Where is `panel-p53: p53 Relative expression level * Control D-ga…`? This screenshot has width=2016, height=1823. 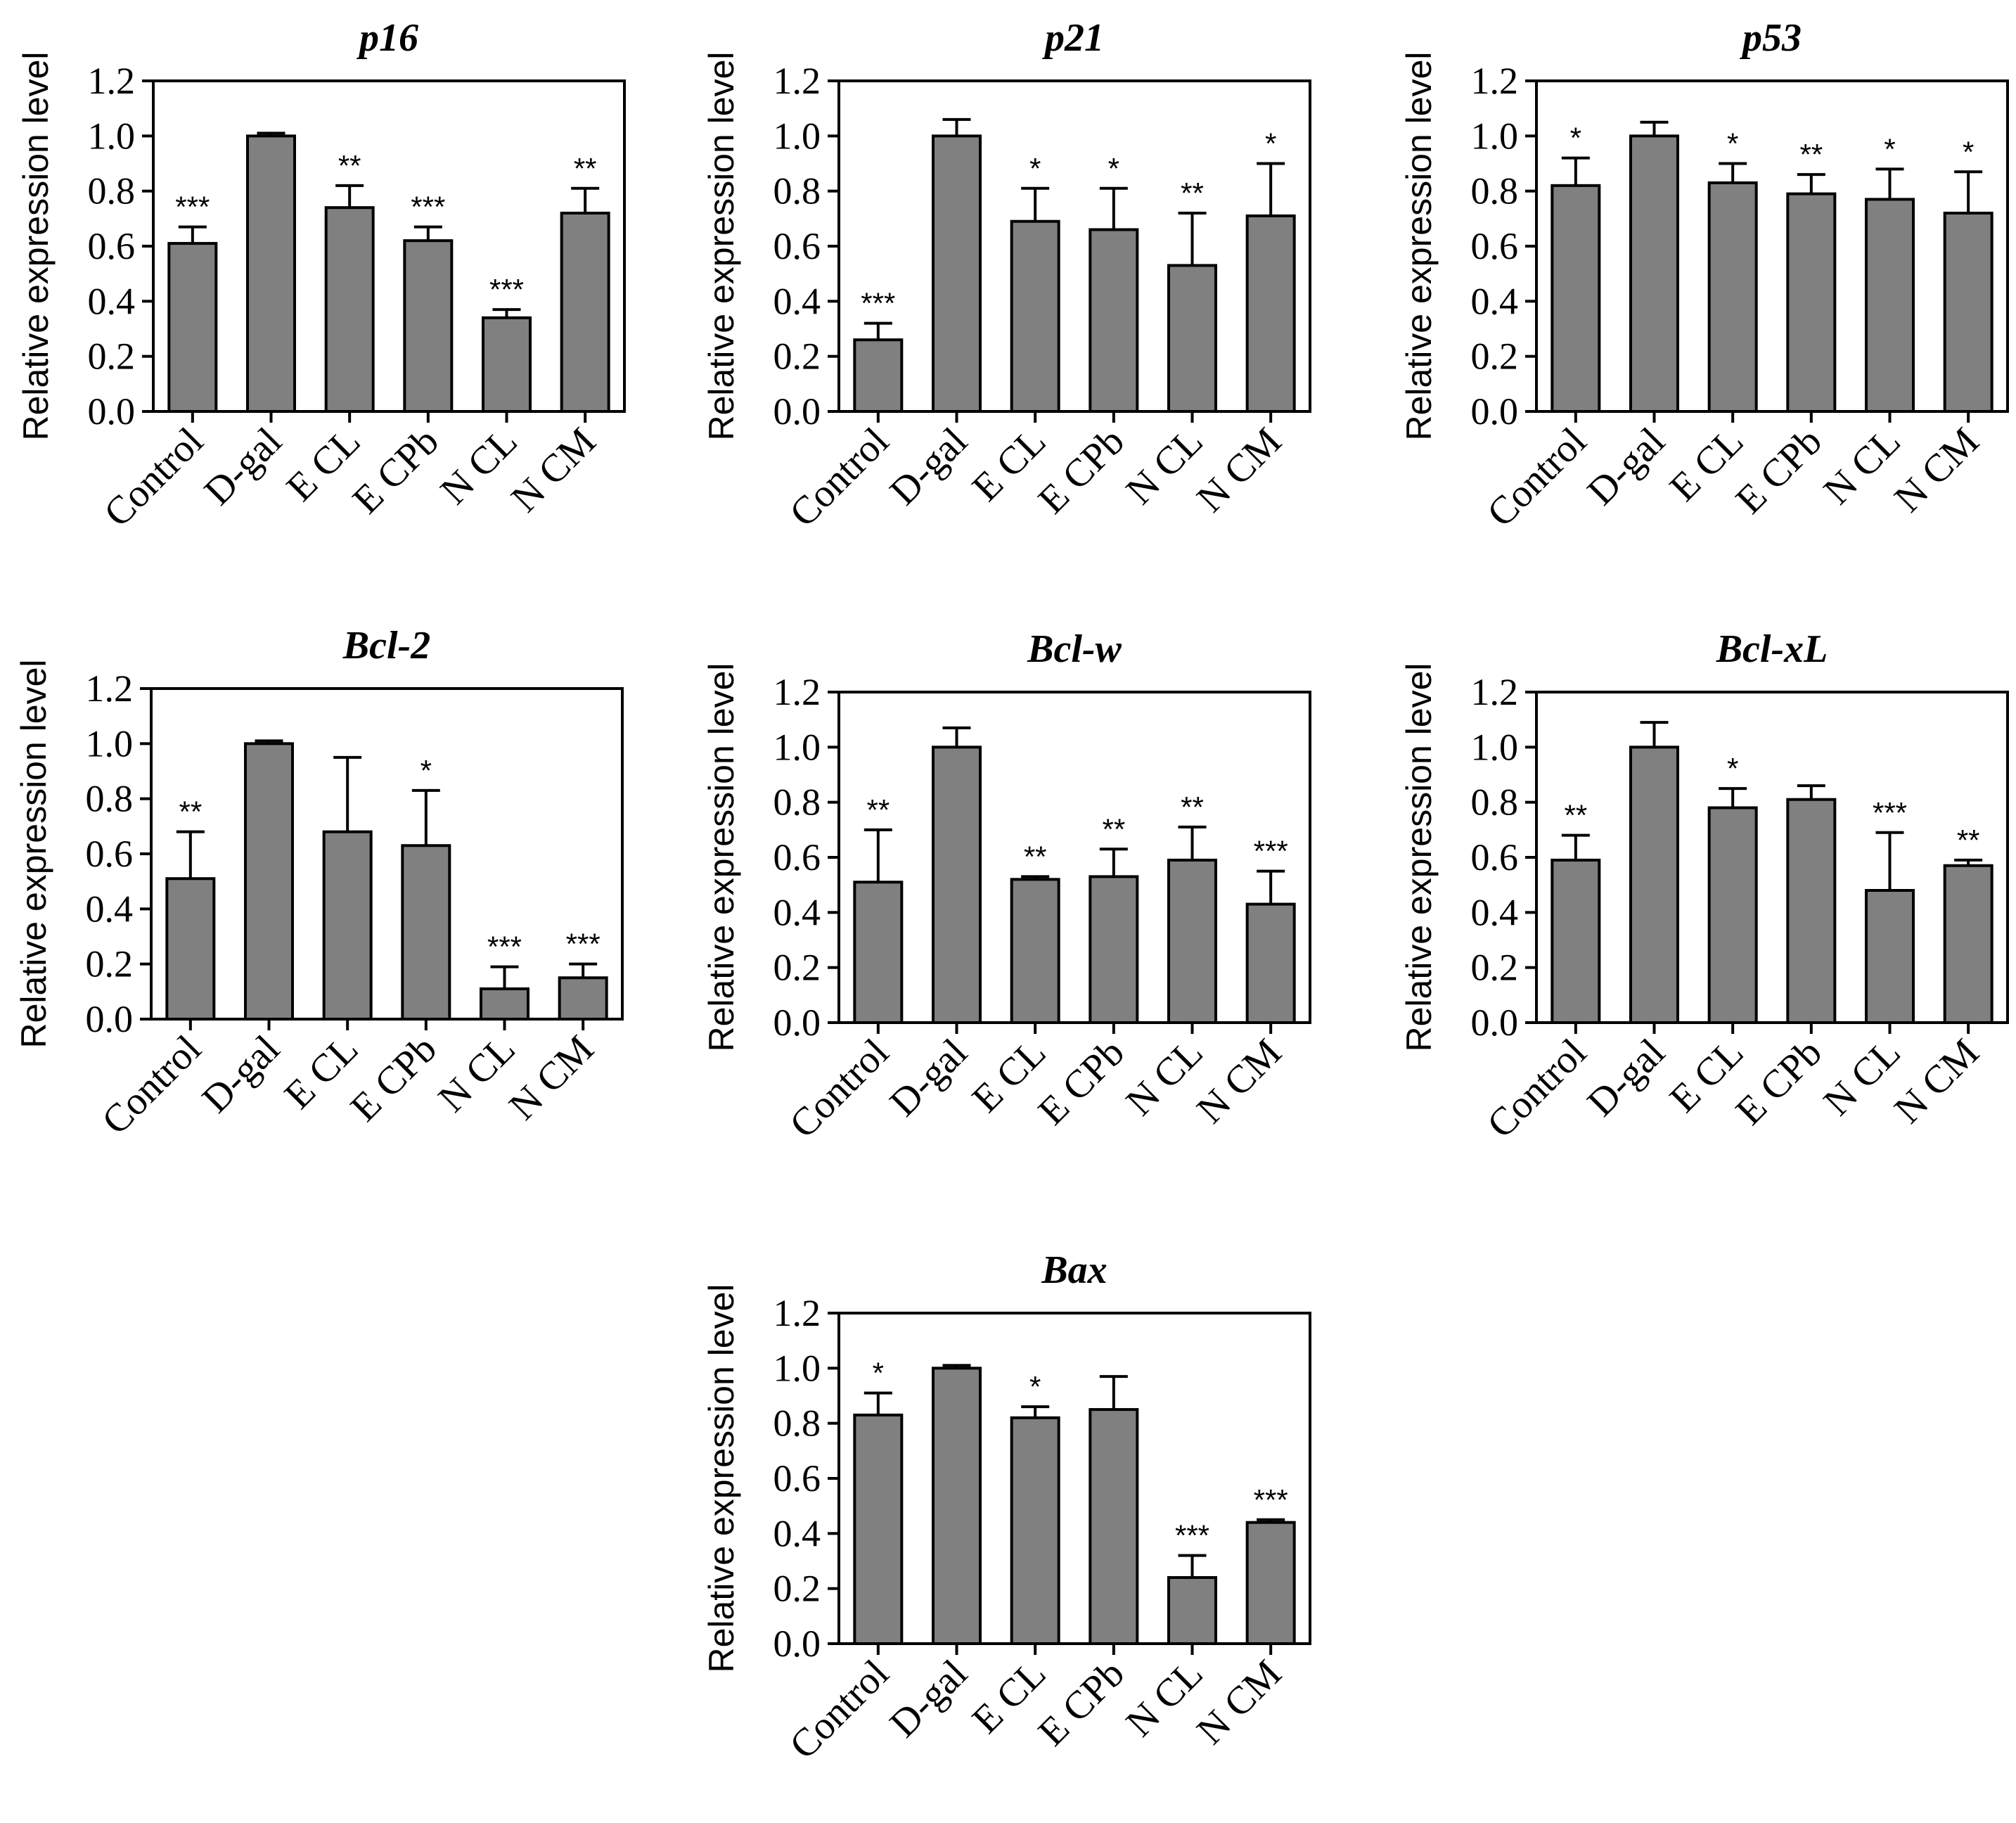
panel-p53: p53 Relative expression level * Control D-ga… is located at coordinates (1699, 296).